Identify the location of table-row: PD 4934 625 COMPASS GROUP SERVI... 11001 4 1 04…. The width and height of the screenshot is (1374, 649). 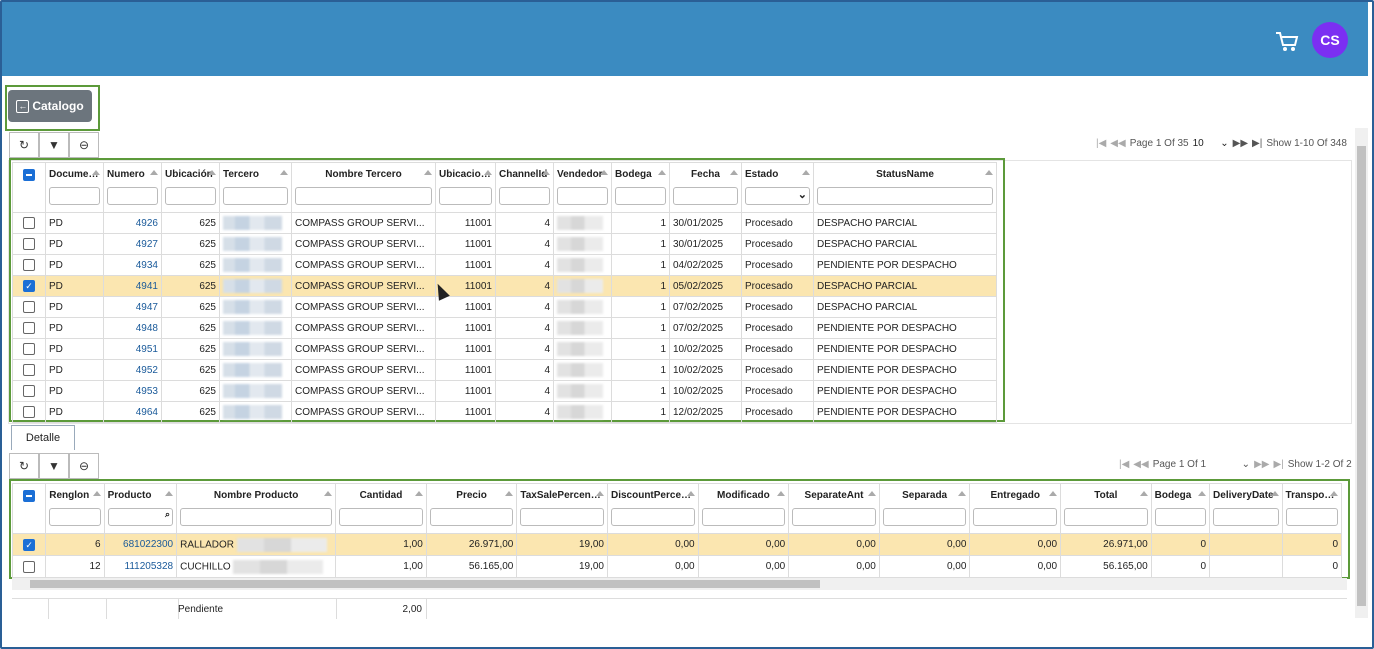
(504, 265).